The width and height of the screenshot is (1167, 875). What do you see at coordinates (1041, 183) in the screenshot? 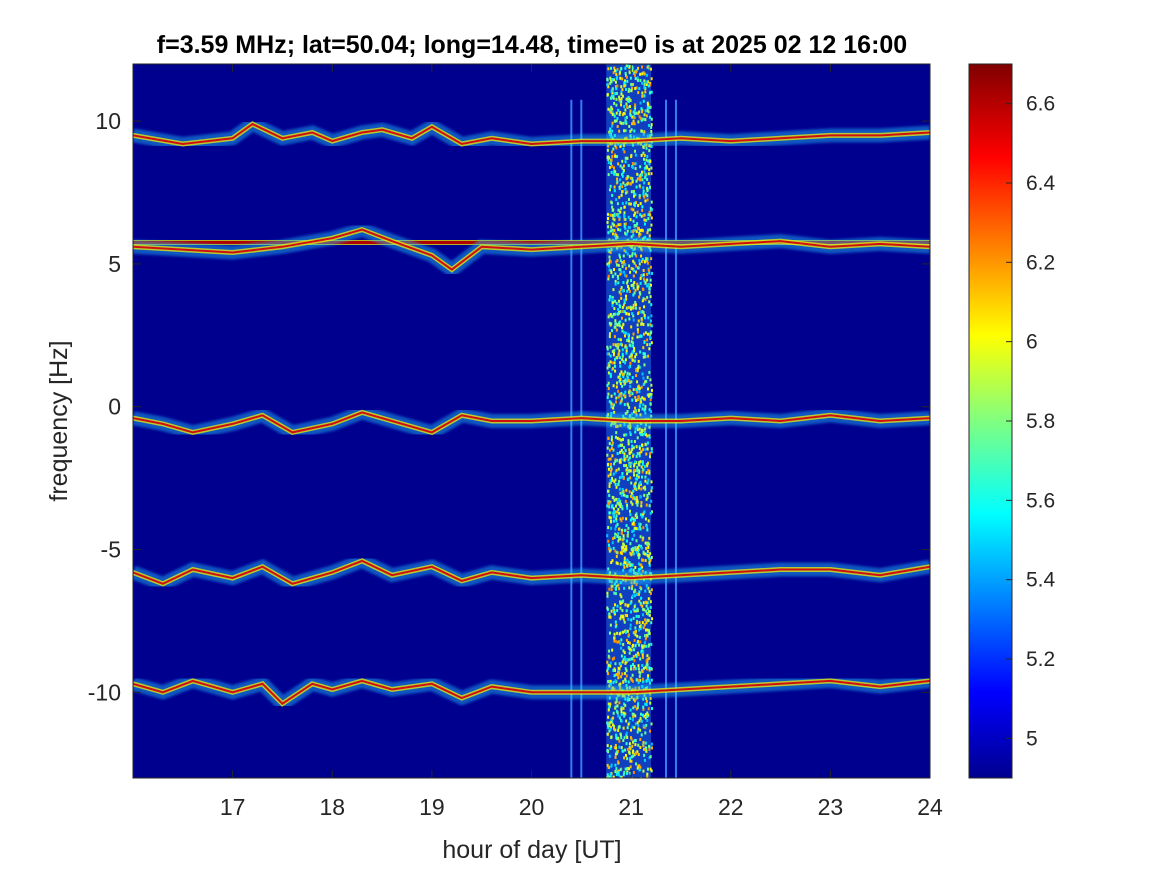
I see `colorbar-tick-label: 6.4` at bounding box center [1041, 183].